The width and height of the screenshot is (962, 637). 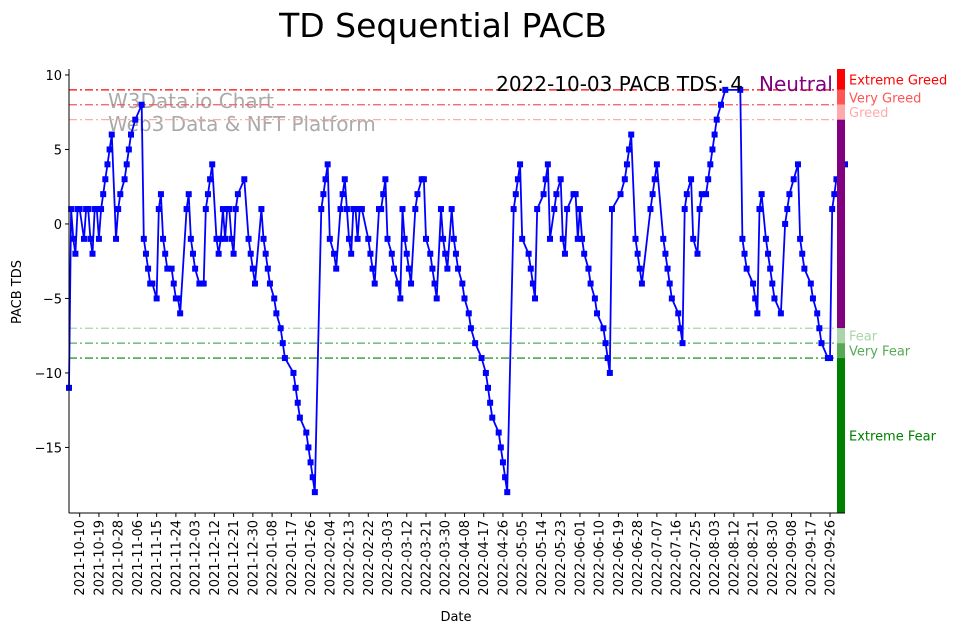 What do you see at coordinates (442, 25) in the screenshot?
I see `chart-title: TD Sequential PACB` at bounding box center [442, 25].